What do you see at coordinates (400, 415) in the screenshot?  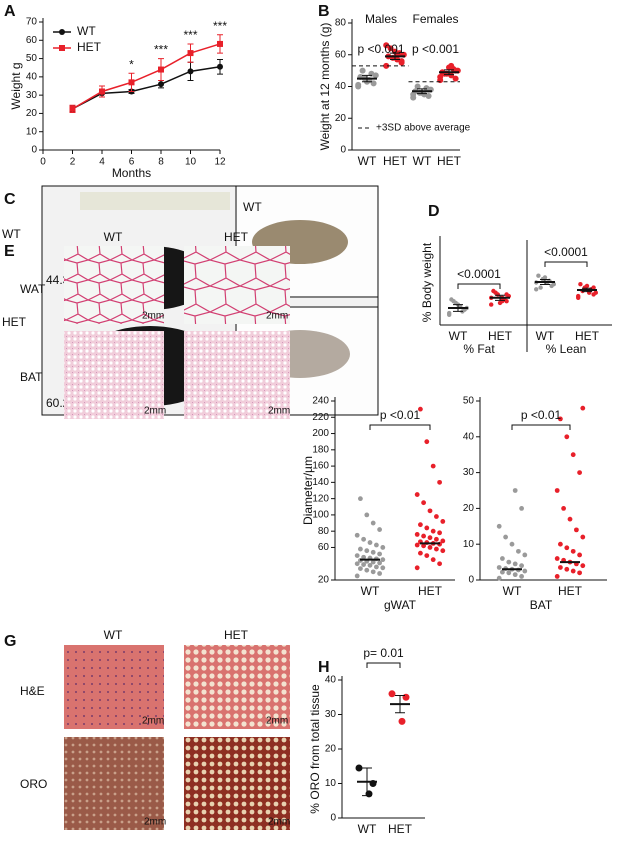 I see `p-value: p <0.01` at bounding box center [400, 415].